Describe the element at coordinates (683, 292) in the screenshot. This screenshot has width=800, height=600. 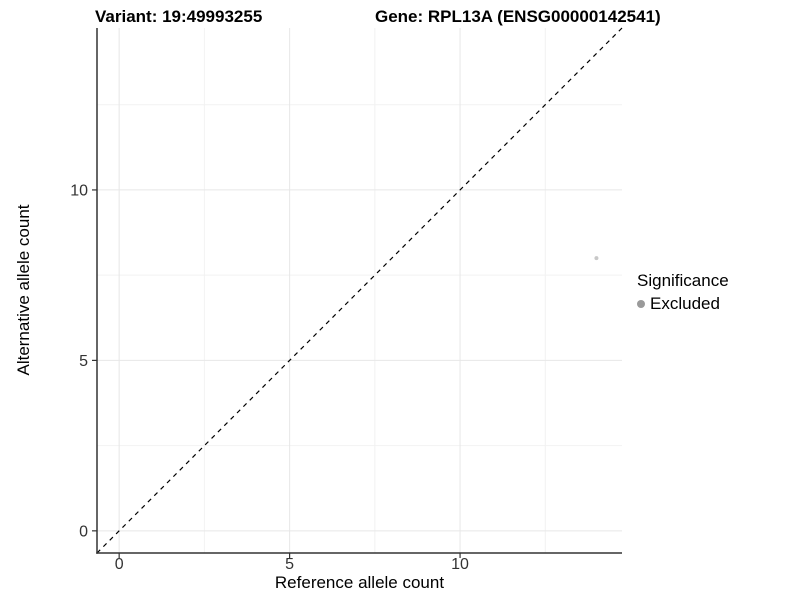
I see `legend: Significance Excluded` at that location.